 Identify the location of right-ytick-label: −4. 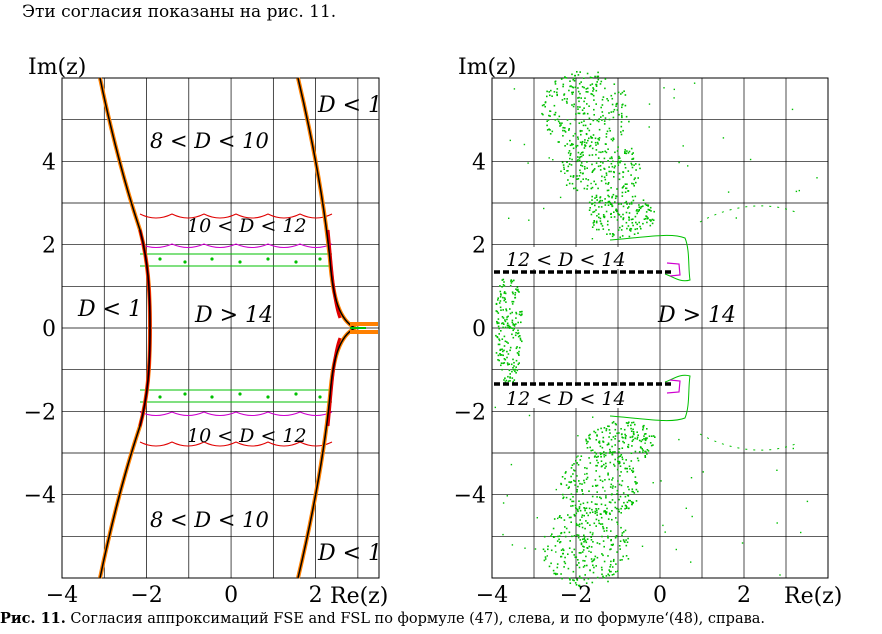
(470, 496).